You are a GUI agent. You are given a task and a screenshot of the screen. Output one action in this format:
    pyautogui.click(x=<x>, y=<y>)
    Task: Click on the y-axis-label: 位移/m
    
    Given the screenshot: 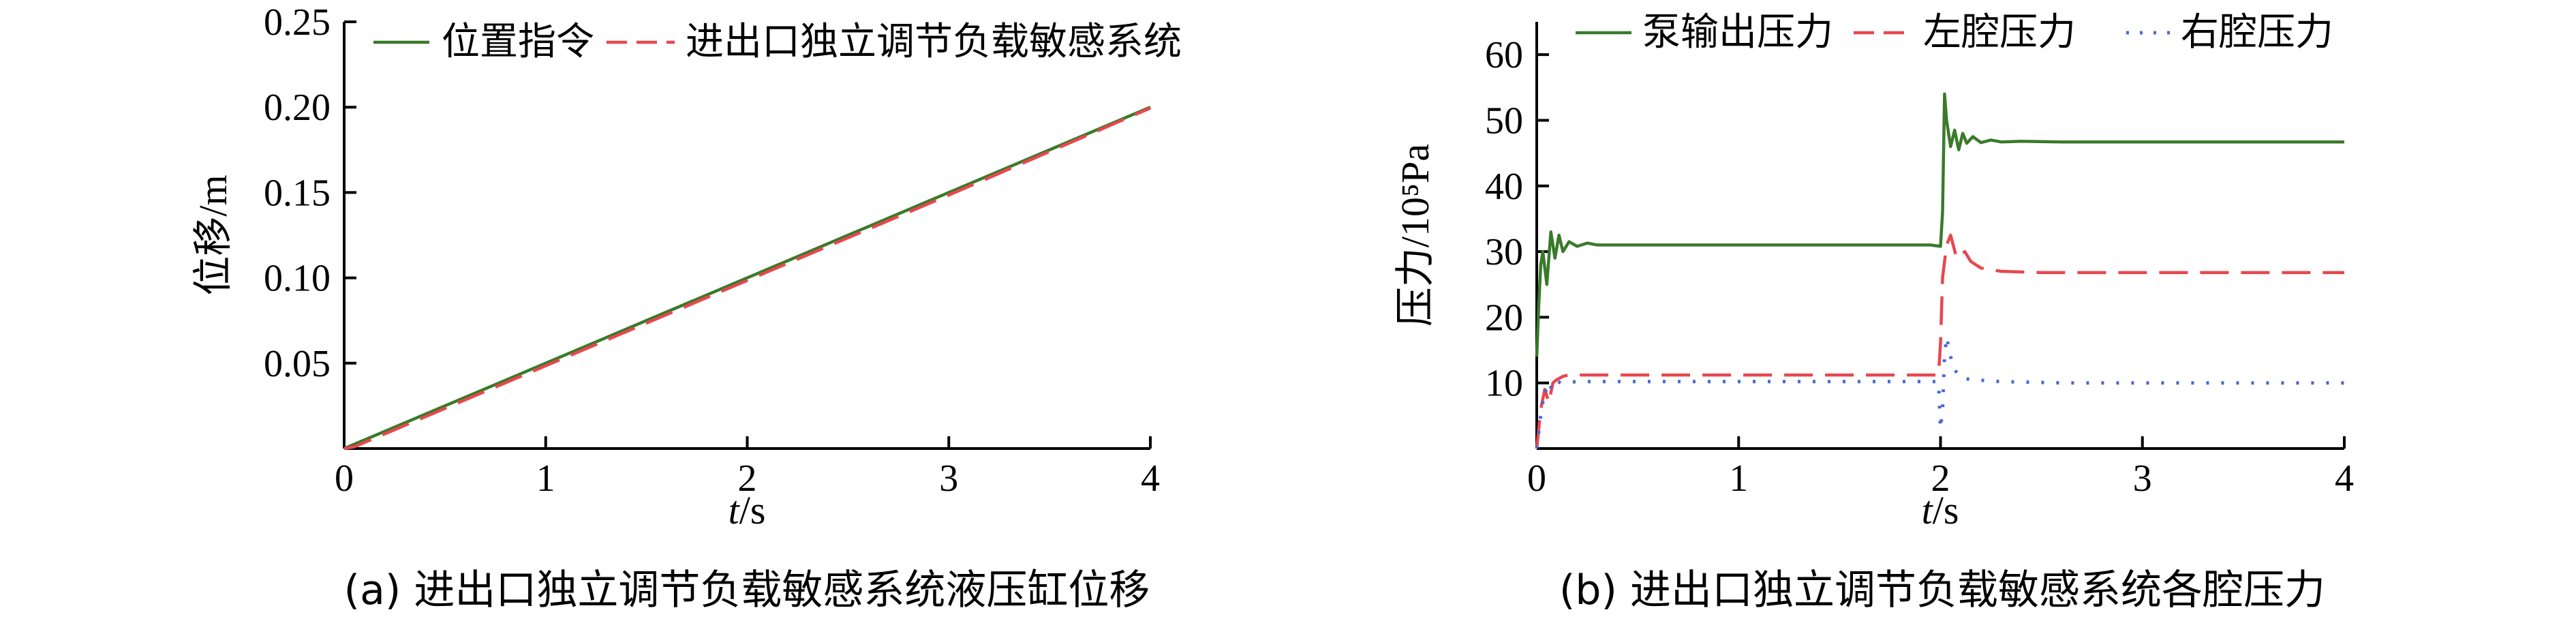 What is the action you would take?
    pyautogui.click(x=213, y=235)
    